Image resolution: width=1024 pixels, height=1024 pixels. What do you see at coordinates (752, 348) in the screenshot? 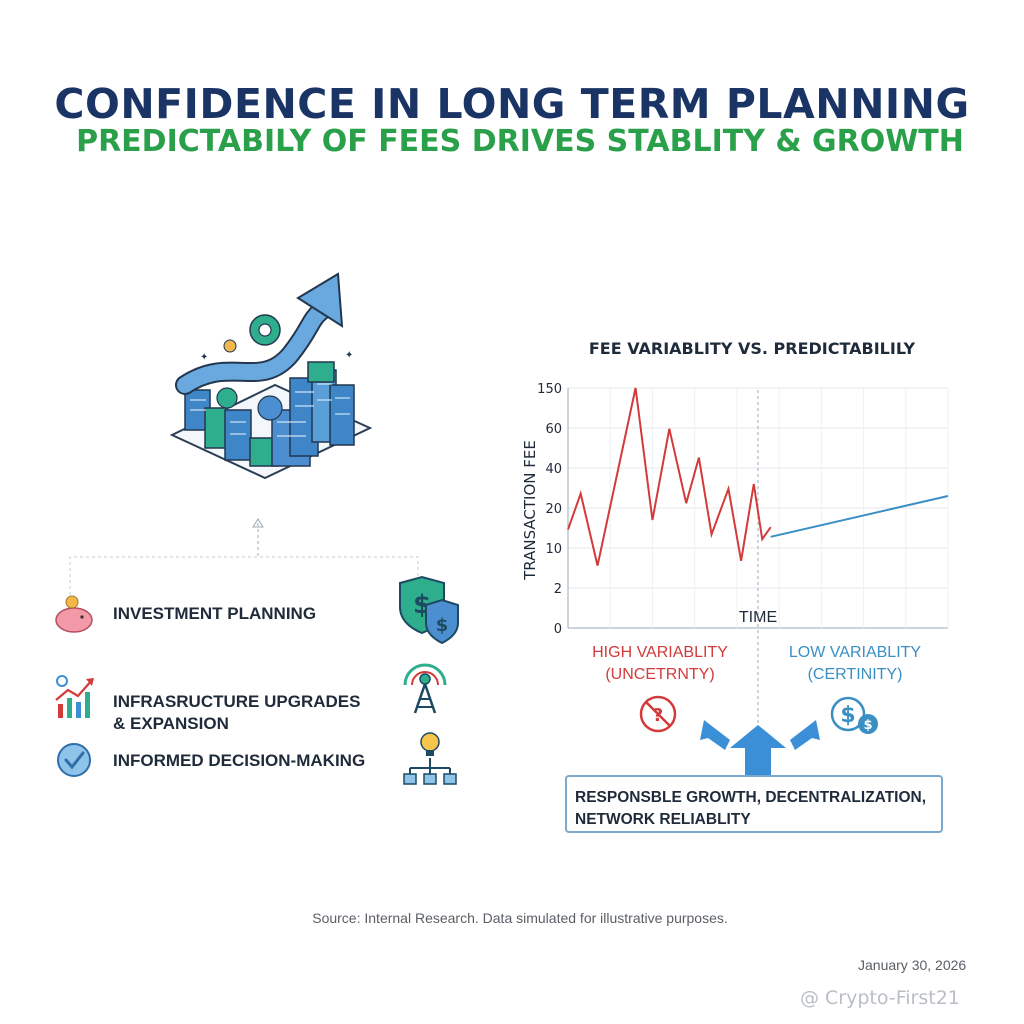
I see `chart-title: FEE VARIABLITY VS. PREDICTABILILY` at bounding box center [752, 348].